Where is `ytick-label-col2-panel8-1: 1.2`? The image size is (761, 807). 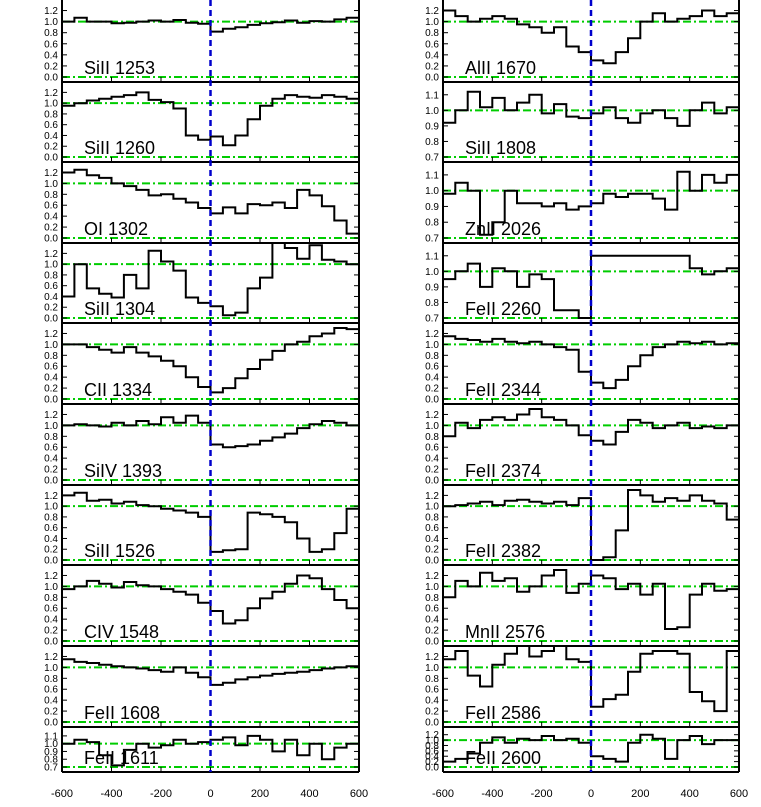 ytick-label-col2-panel8-1: 1.2 is located at coordinates (432, 576).